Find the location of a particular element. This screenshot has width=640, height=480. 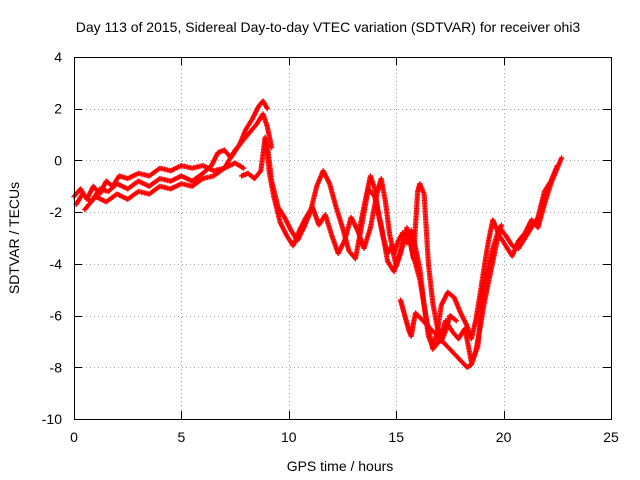

x-tick-label: 0 is located at coordinates (74, 437).